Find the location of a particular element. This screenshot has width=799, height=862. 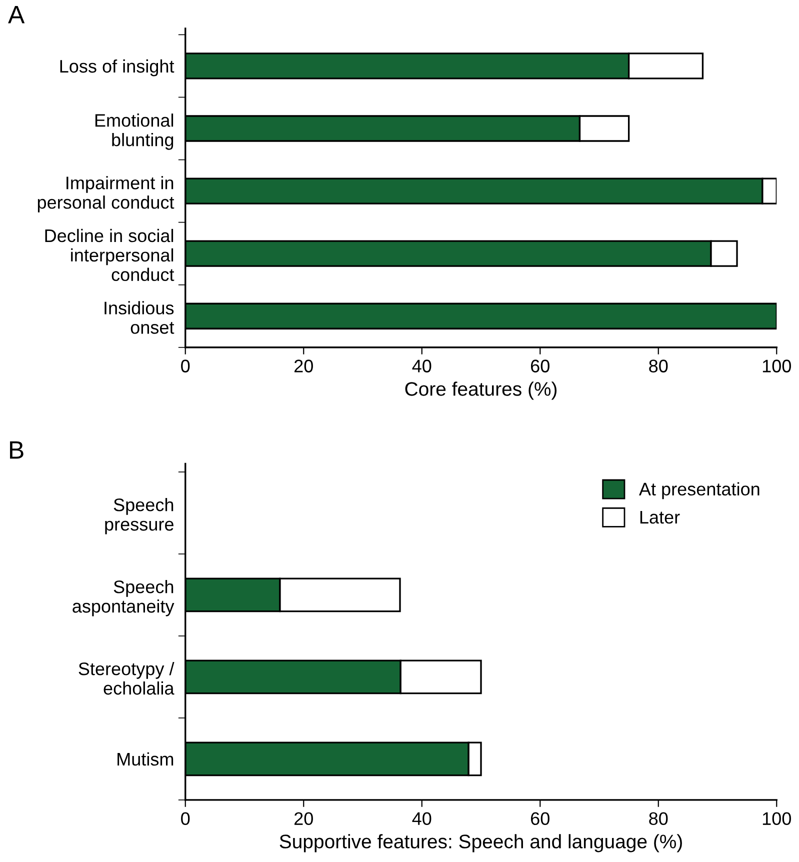

x-axis-title: Core features (%) is located at coordinates (481, 391).